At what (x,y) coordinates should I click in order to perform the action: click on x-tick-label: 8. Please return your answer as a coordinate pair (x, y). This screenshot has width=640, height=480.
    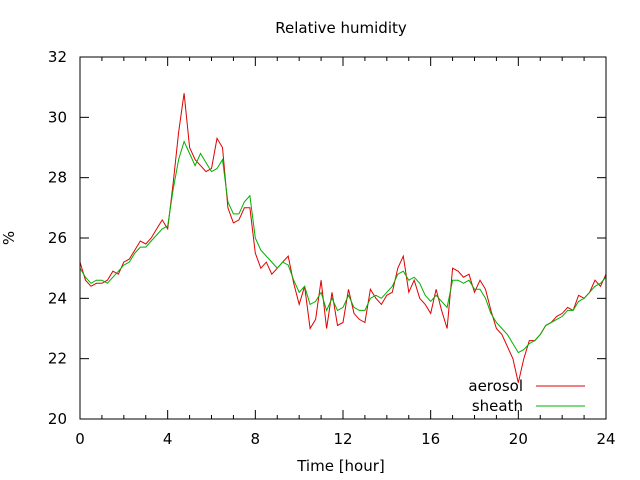
    Looking at the image, I should click on (256, 439).